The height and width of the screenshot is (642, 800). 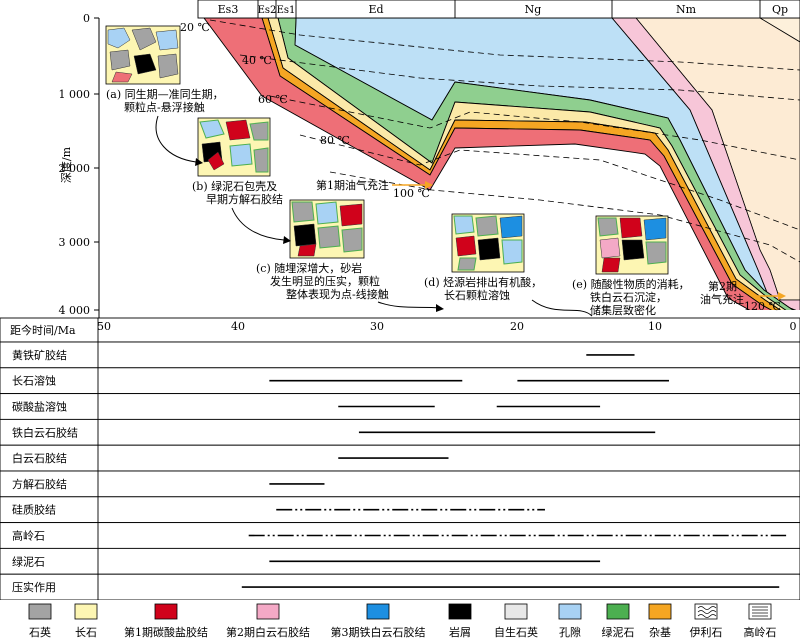 I want to click on process-row: 碳酸盐溶蚀, so click(x=400, y=406).